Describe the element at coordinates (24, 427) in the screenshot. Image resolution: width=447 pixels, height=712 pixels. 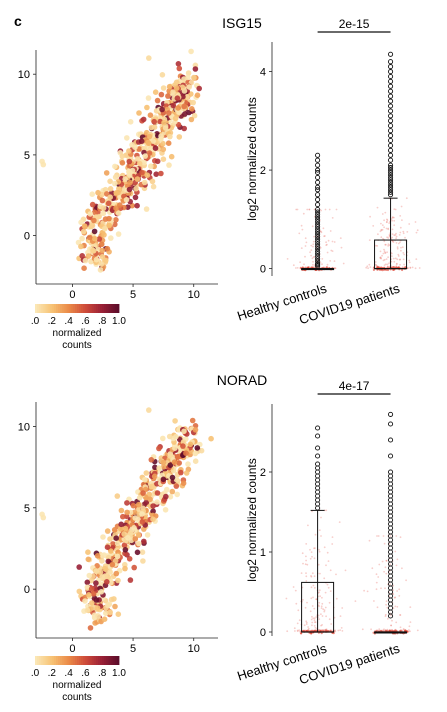
I see `y-tick-label: 10` at that location.